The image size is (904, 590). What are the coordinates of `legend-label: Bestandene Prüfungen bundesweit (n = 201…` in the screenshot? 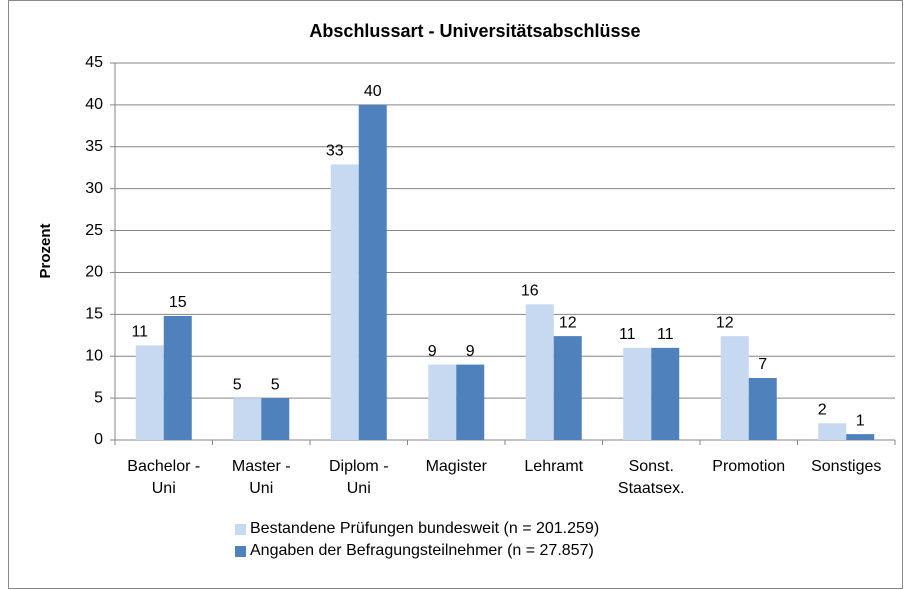 It's located at (425, 528).